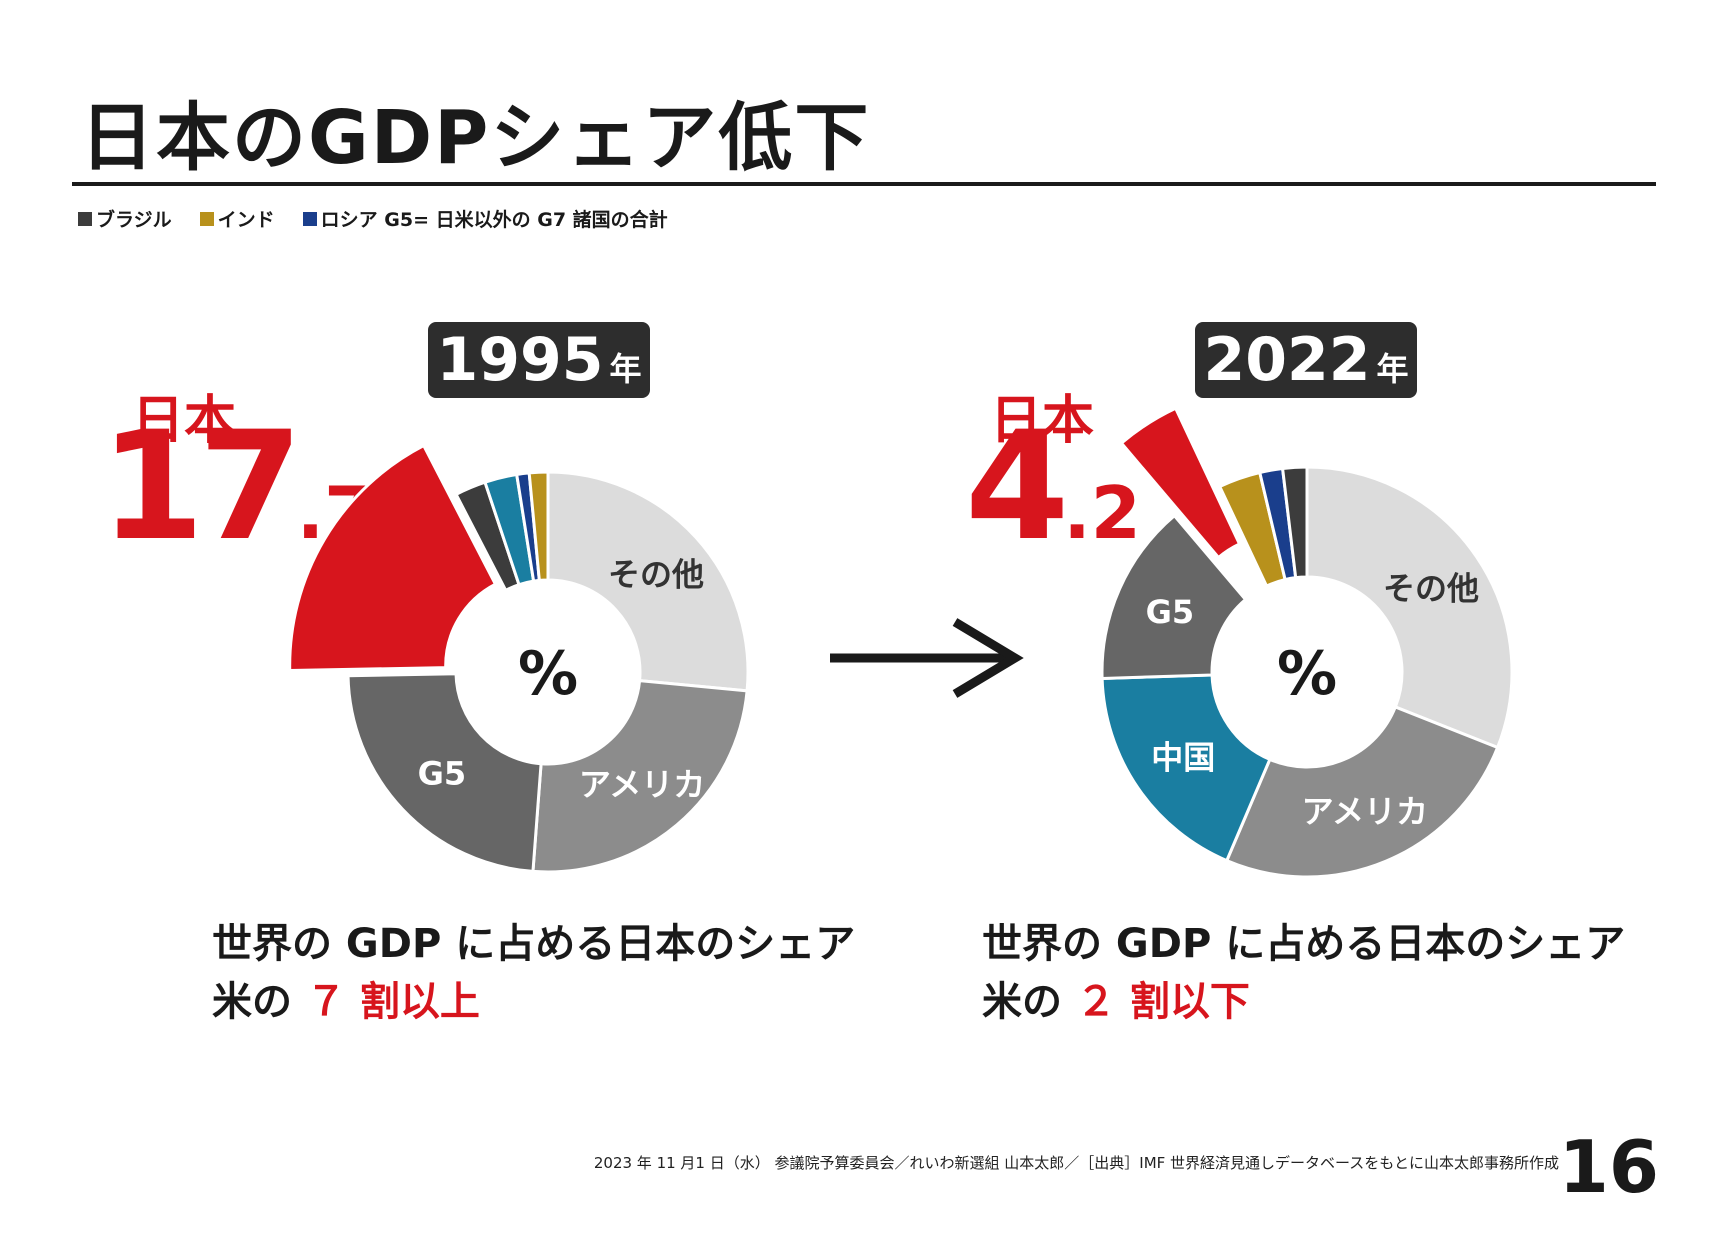  I want to click on year-badge-1995: 1995 年, so click(539, 360).